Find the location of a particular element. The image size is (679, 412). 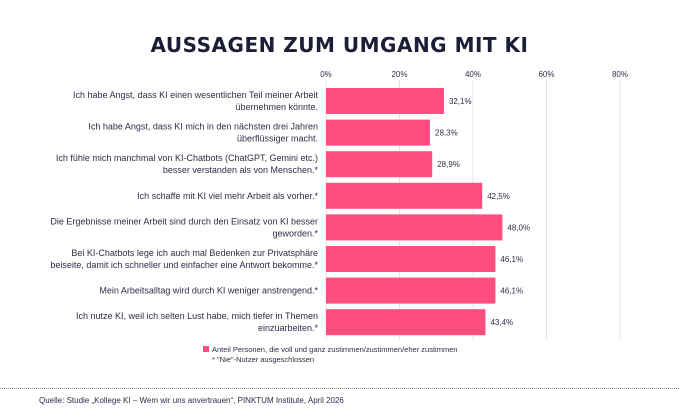

category-label: einzuarbeiten.* is located at coordinates (288, 328).